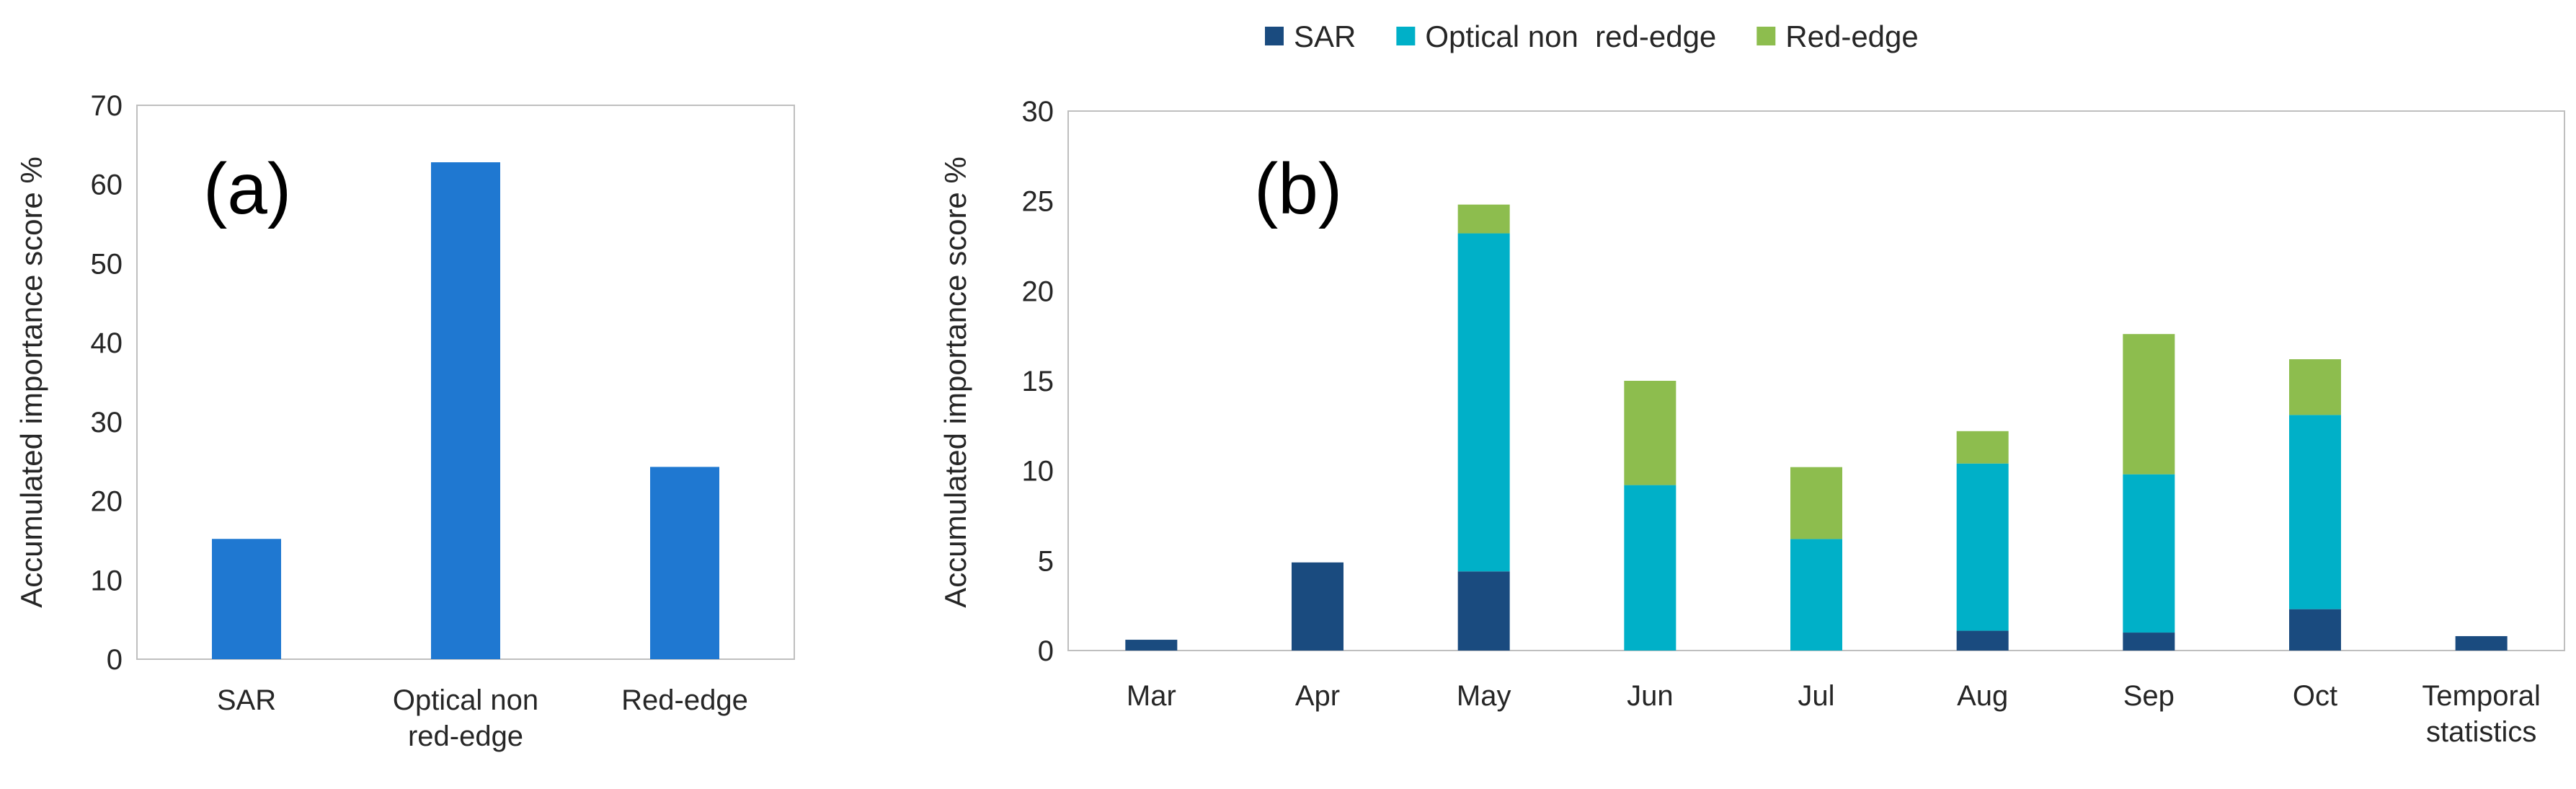 The height and width of the screenshot is (789, 2576). What do you see at coordinates (115, 660) in the screenshot?
I see `panel-a-y-tick-label: 0` at bounding box center [115, 660].